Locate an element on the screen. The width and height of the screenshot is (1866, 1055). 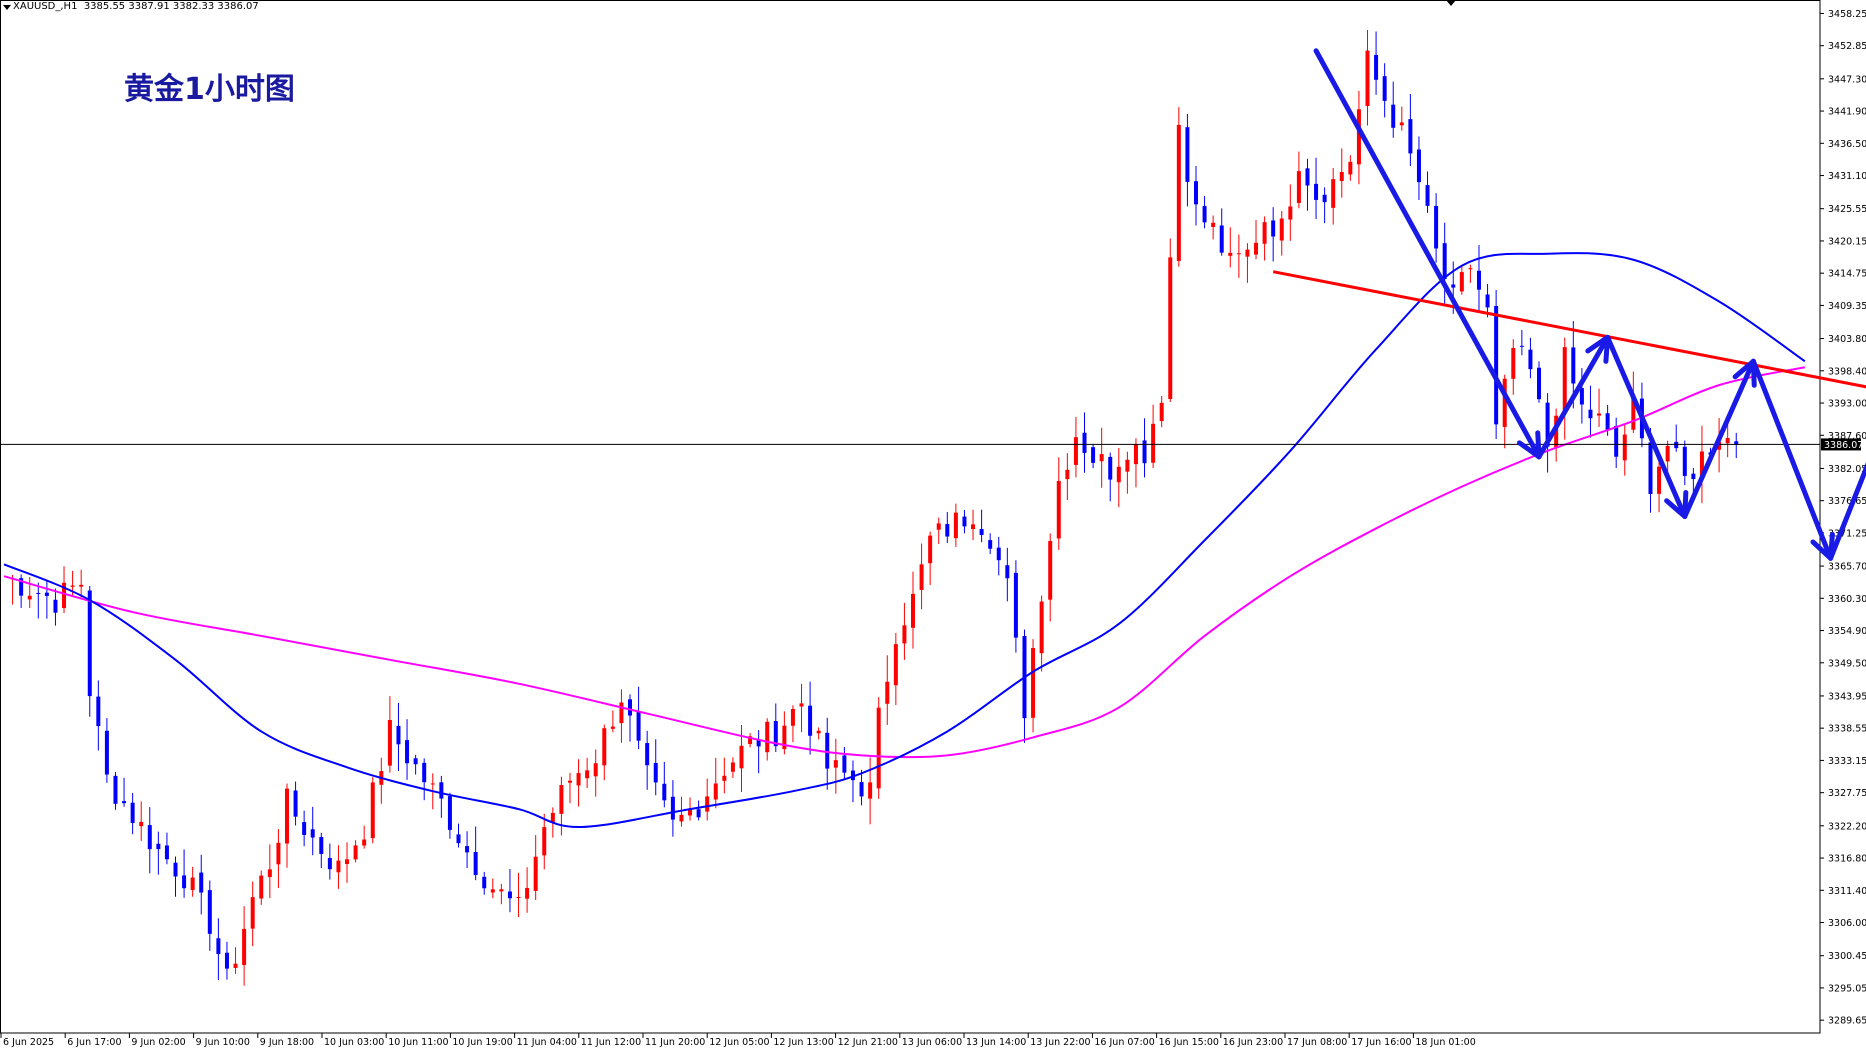
x-tick-label: 10 Jun 19:00 is located at coordinates (482, 1042).